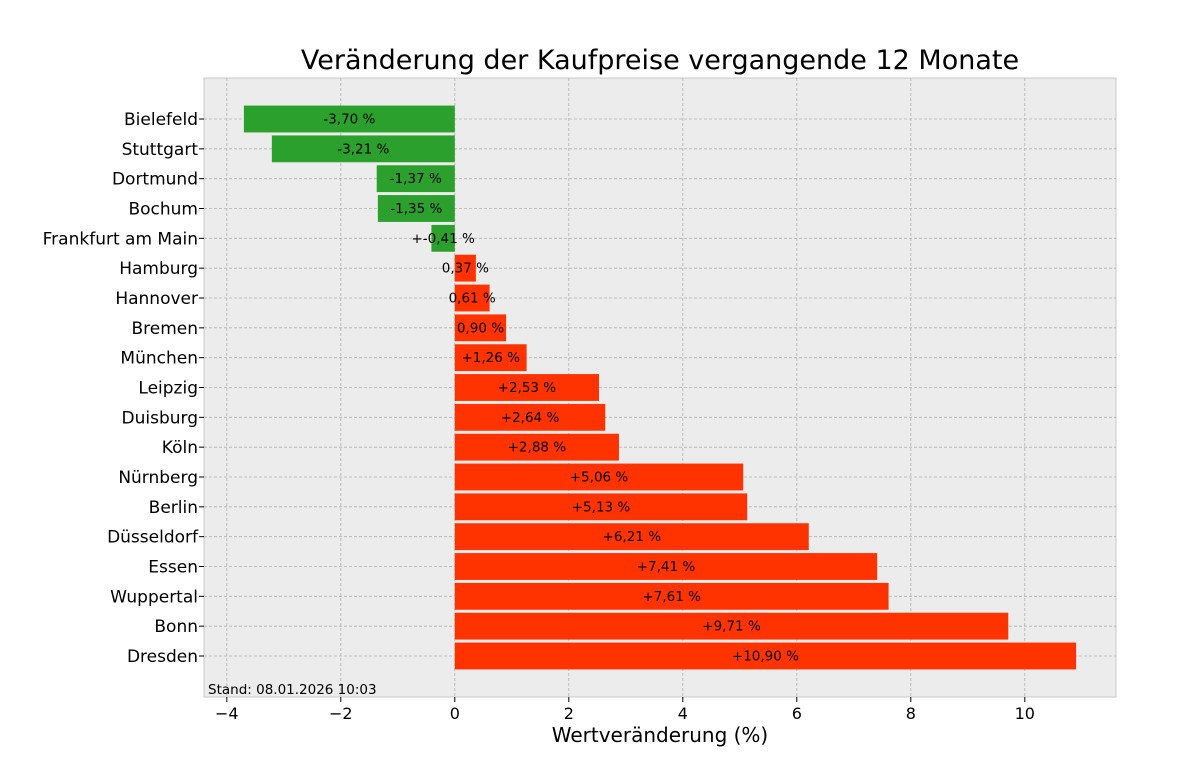  I want to click on y-tick-label: Dresden, so click(162, 657).